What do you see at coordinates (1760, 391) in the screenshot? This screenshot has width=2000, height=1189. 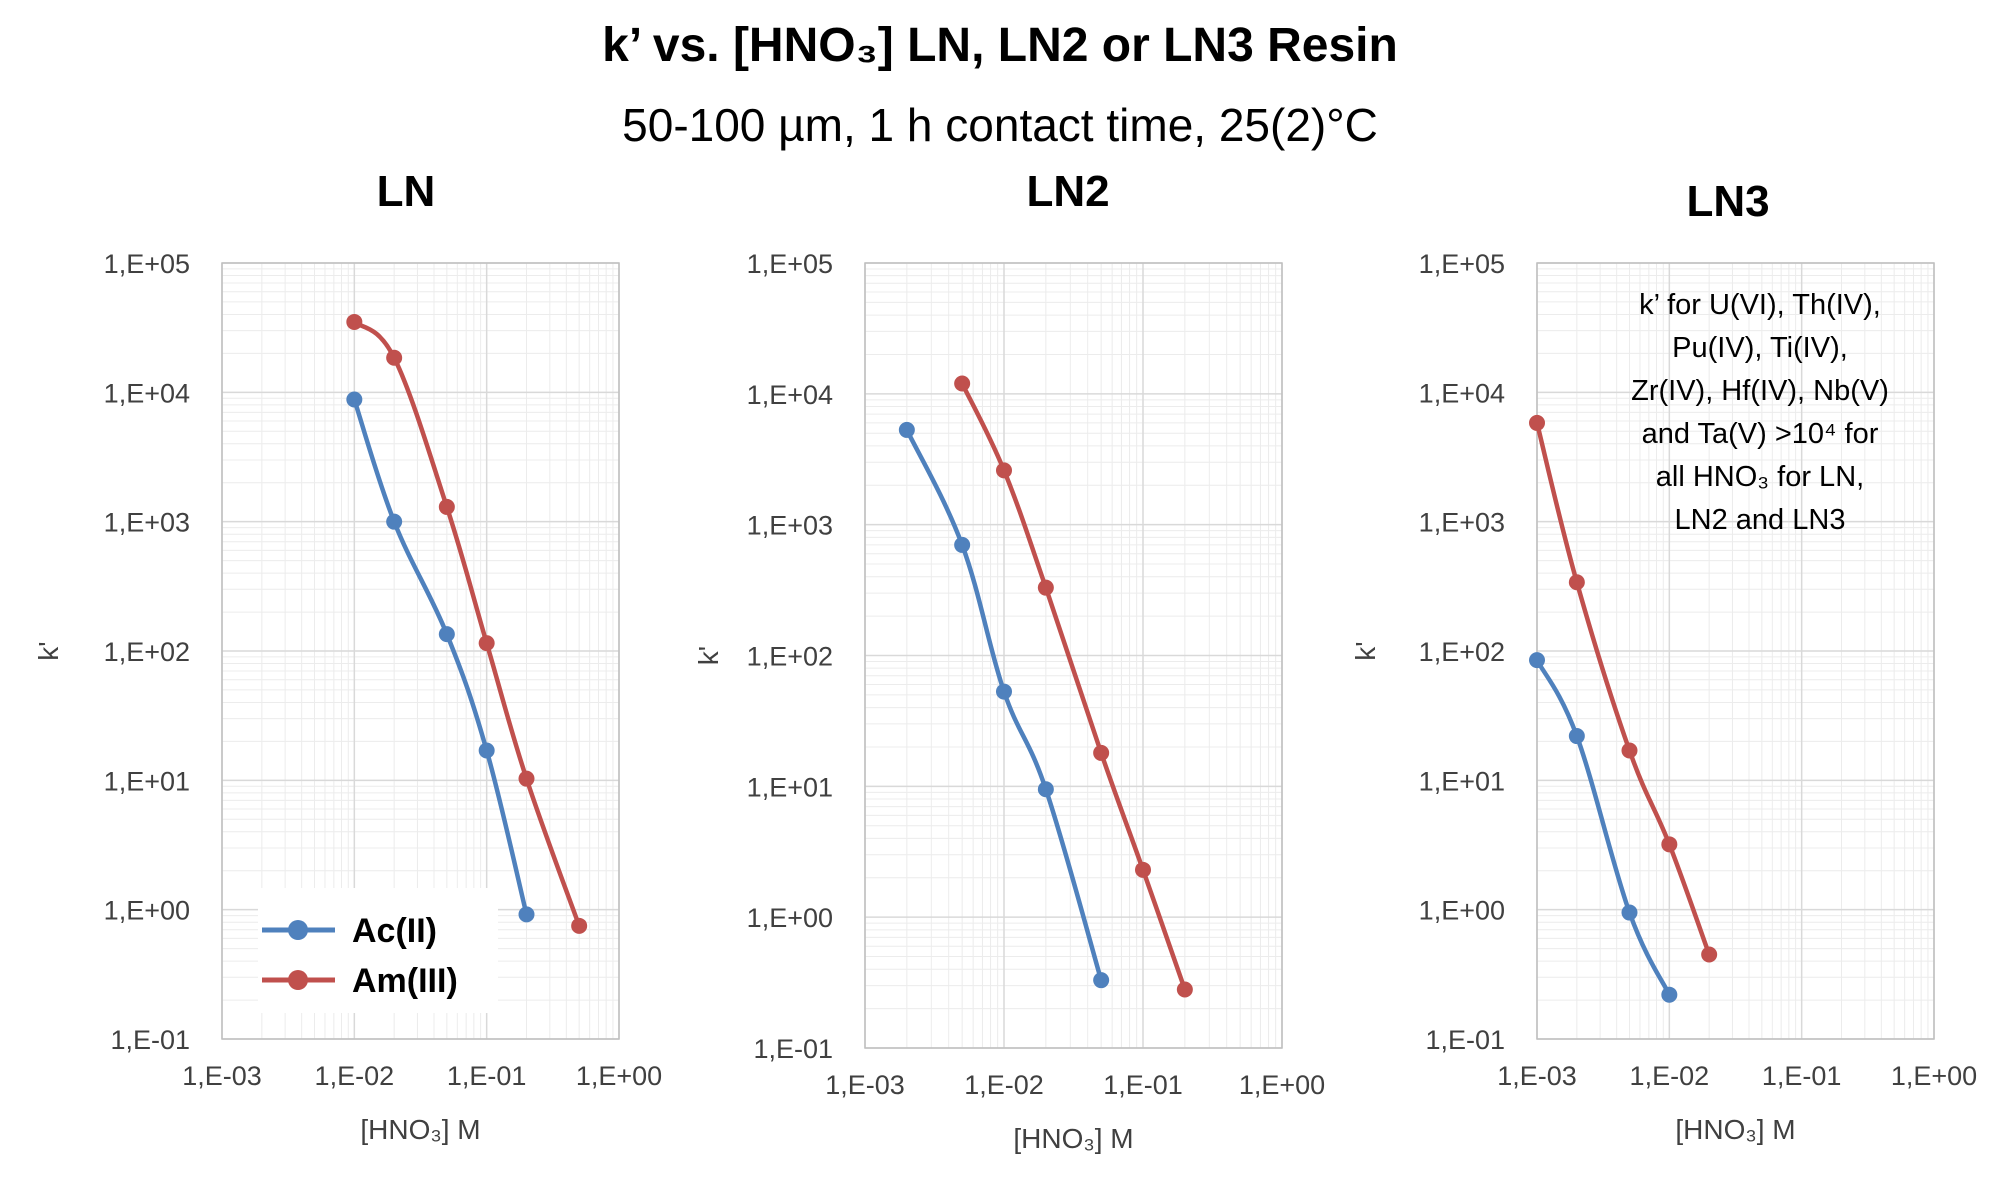 I see `annotation-line: Zr(IV), Hf(IV), Nb(V)` at bounding box center [1760, 391].